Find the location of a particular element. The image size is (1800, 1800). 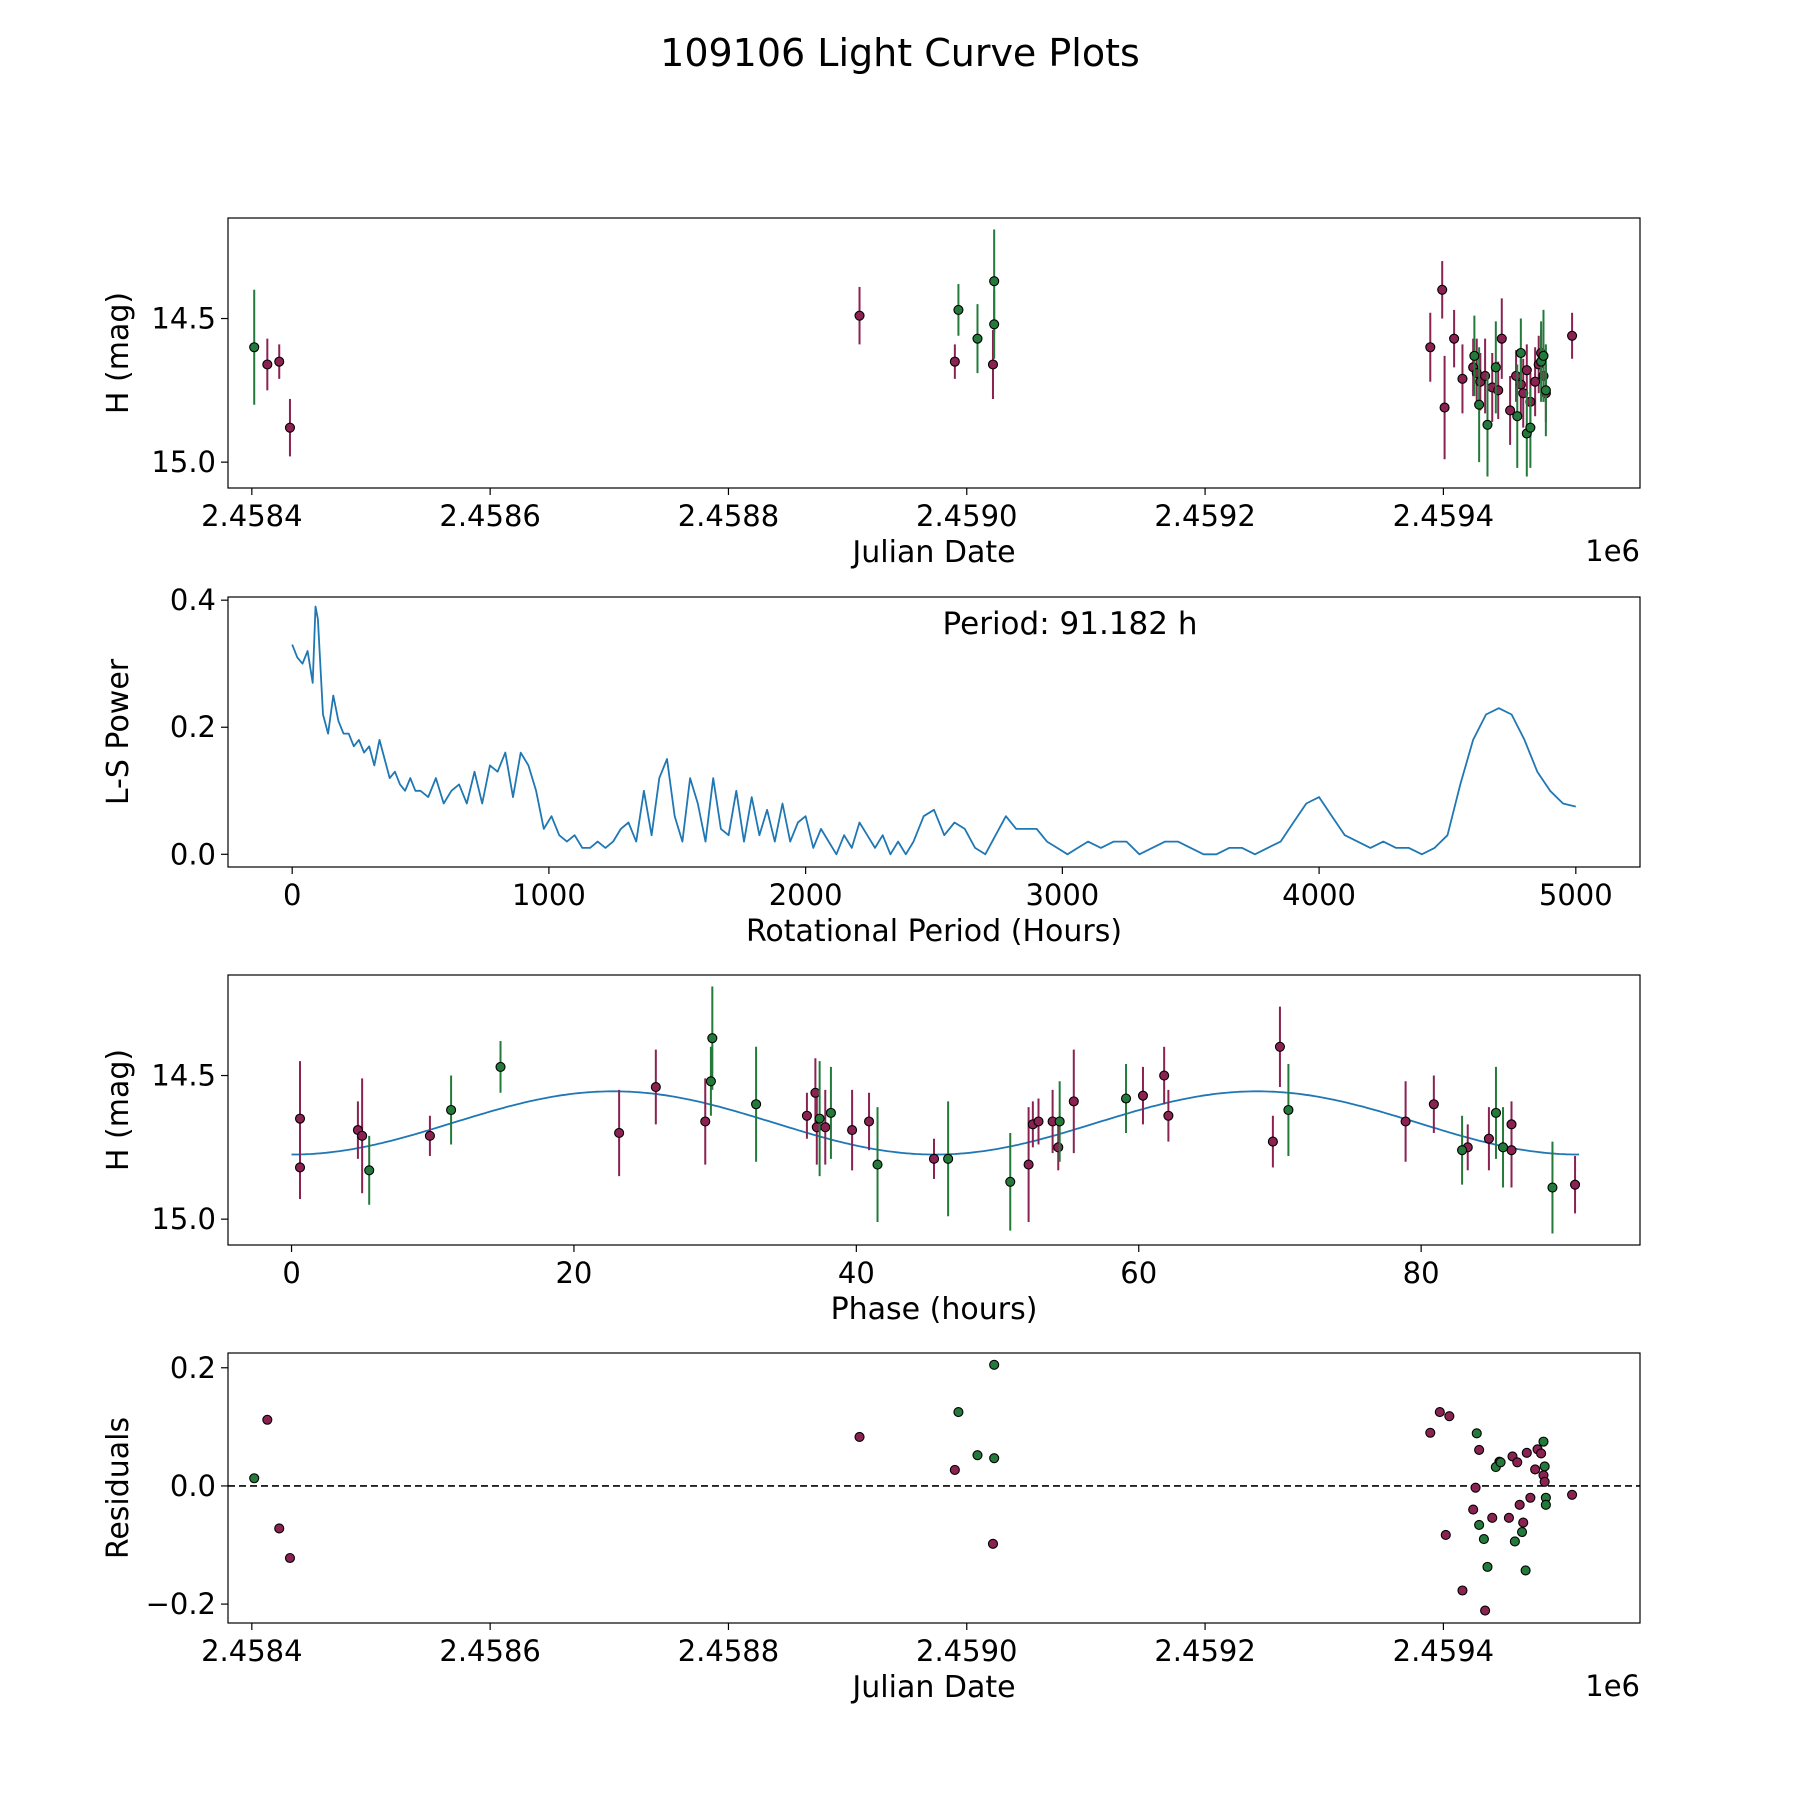

phased-xlabel: Phase (hours) is located at coordinates (934, 1309).